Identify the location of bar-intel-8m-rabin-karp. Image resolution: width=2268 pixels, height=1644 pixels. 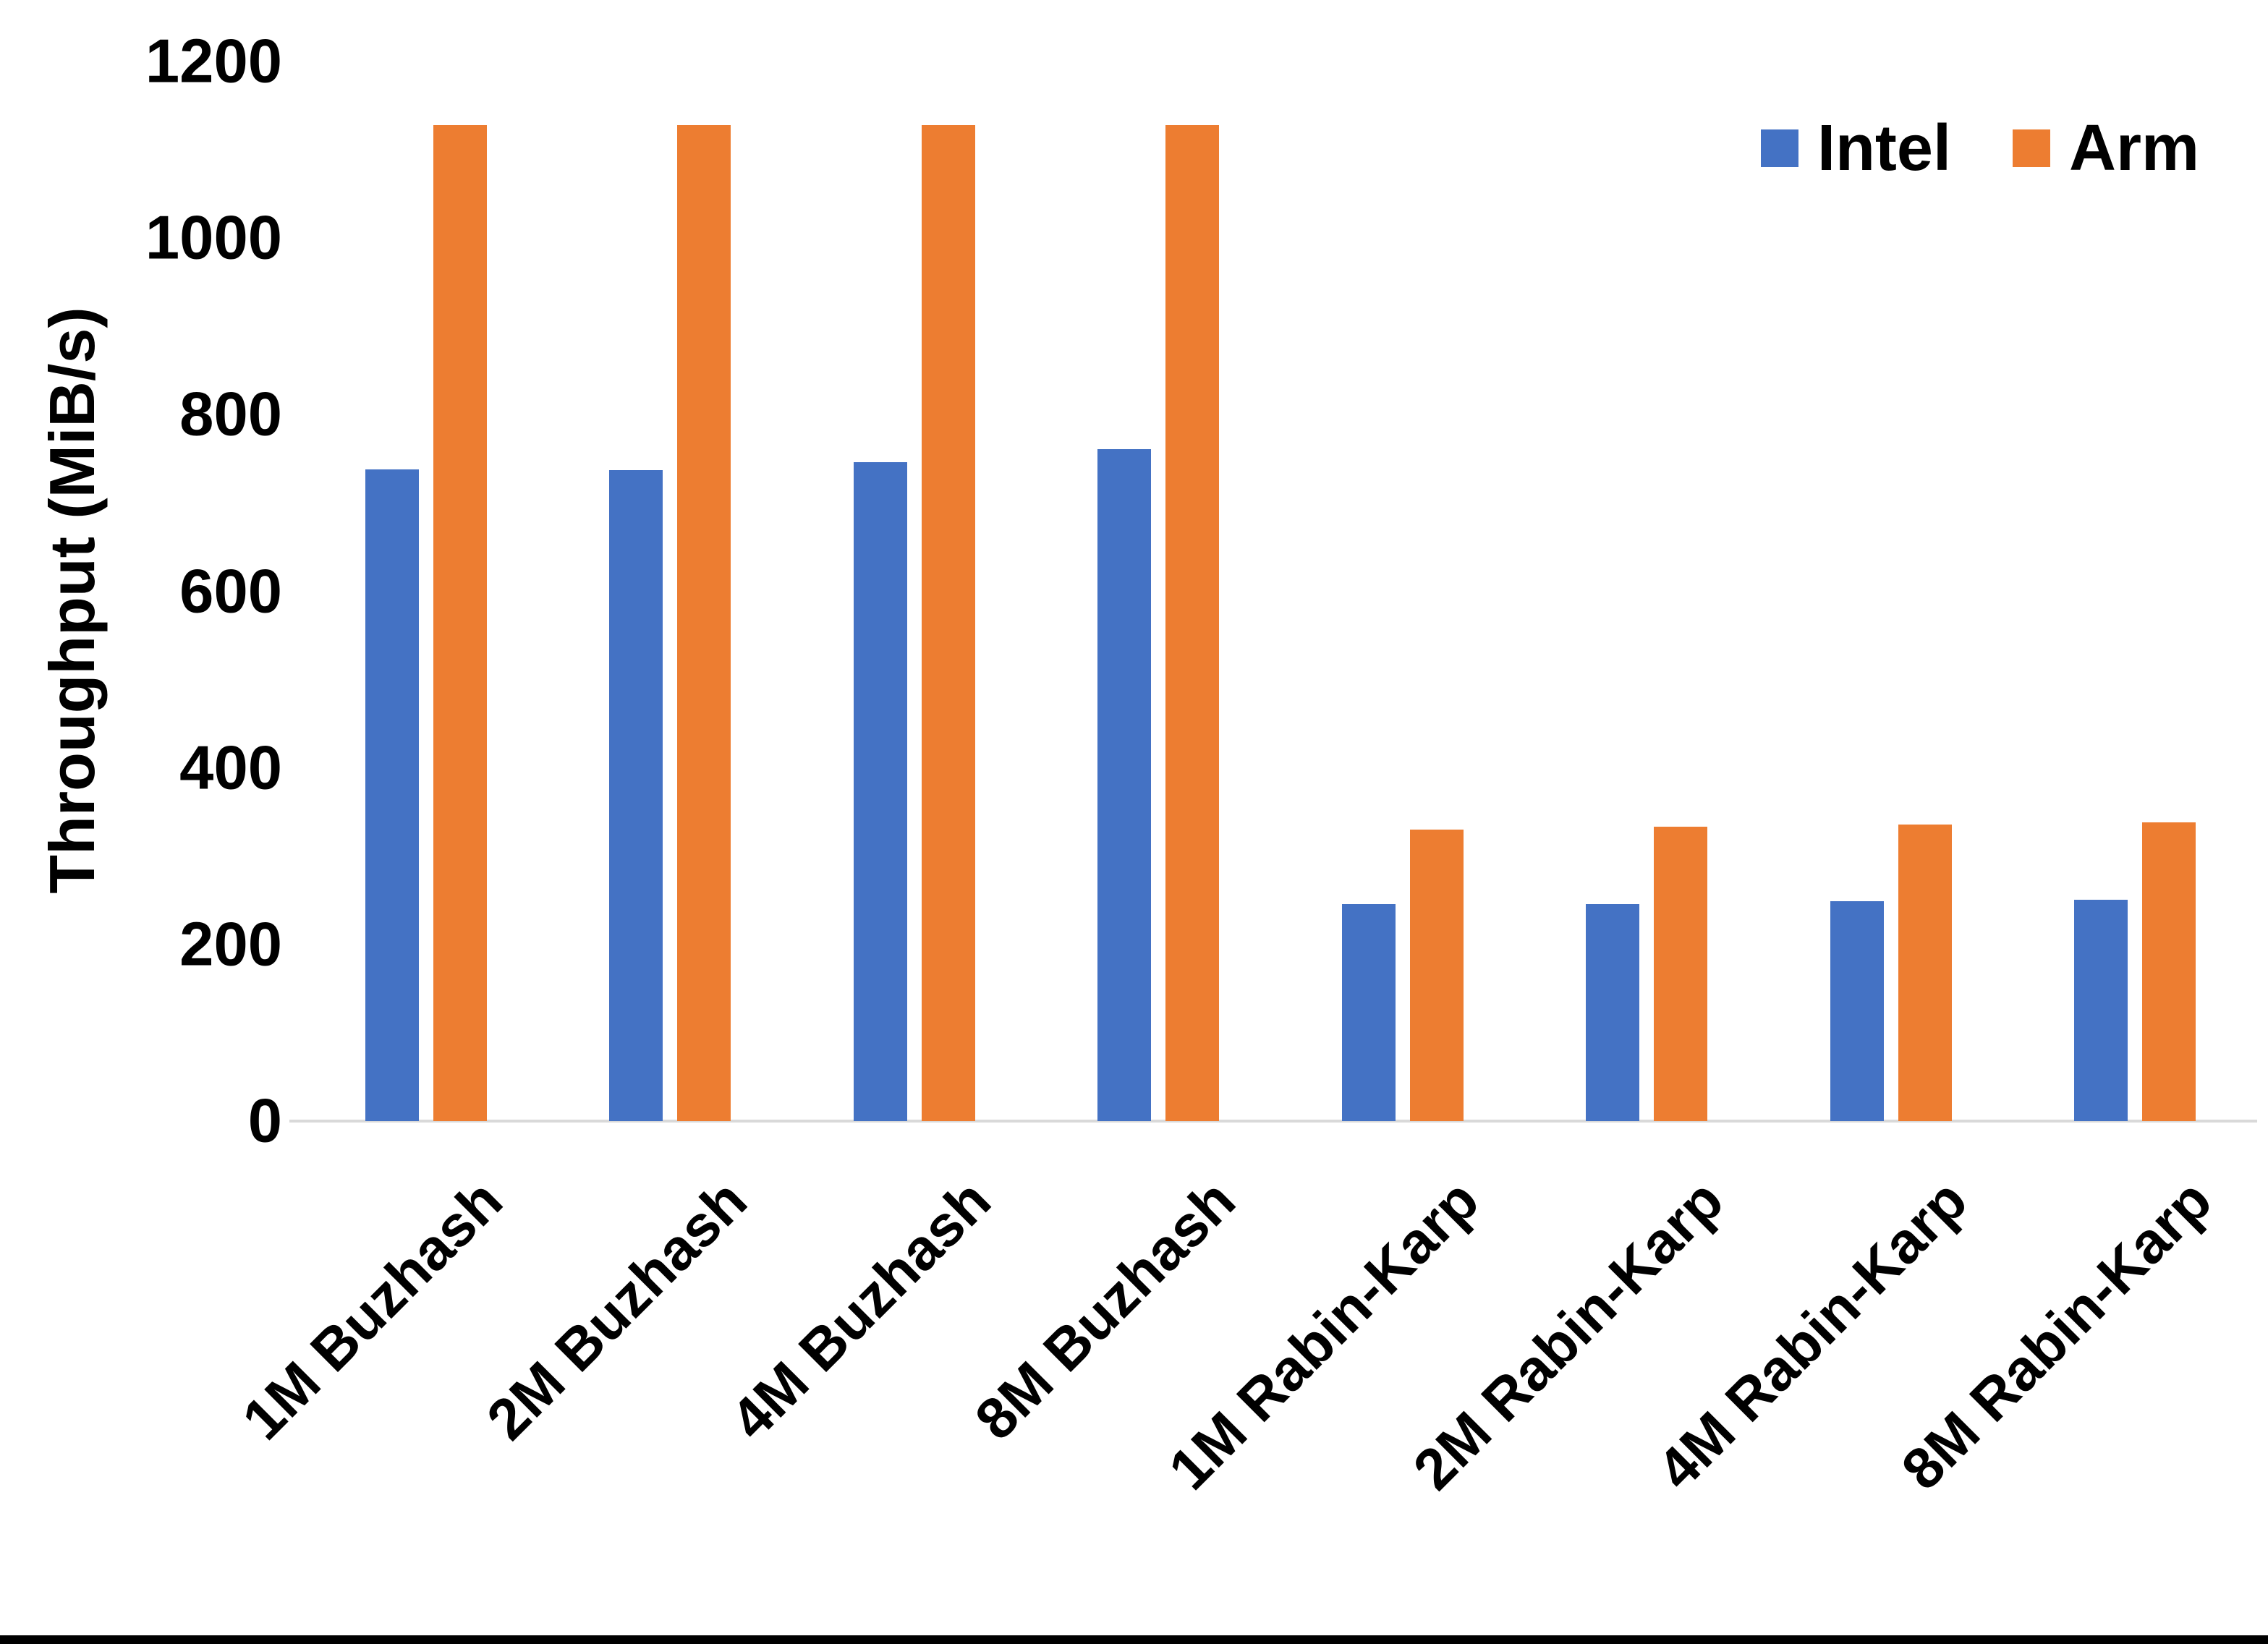
(2101, 1010).